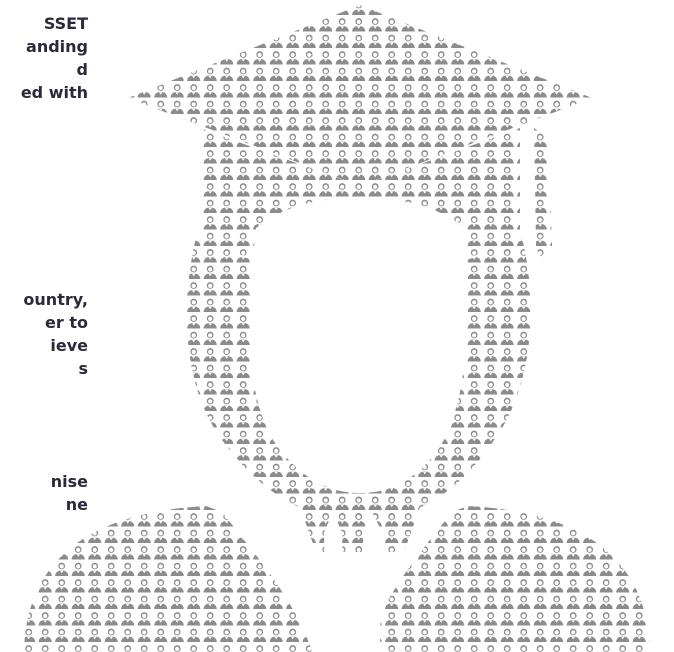  What do you see at coordinates (69, 345) in the screenshot?
I see `text-line: ieve` at bounding box center [69, 345].